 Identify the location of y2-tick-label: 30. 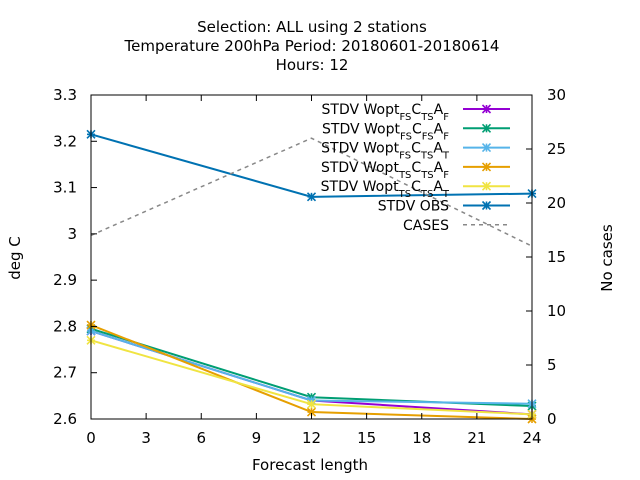
(556, 95).